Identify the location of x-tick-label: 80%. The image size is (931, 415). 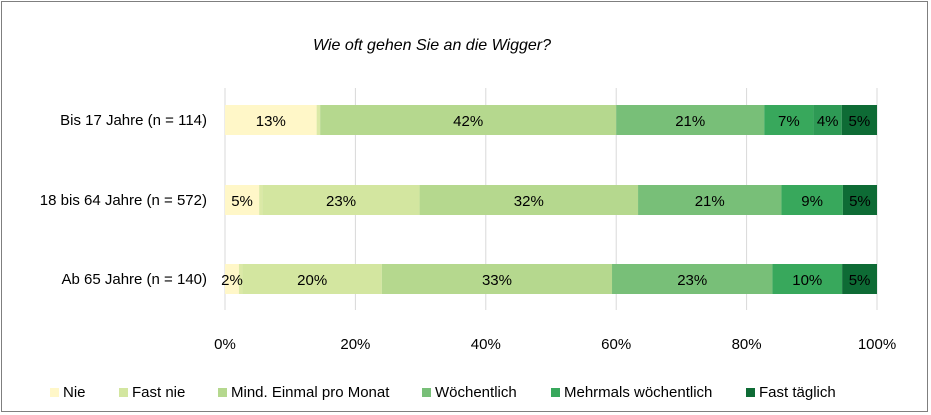
(747, 344).